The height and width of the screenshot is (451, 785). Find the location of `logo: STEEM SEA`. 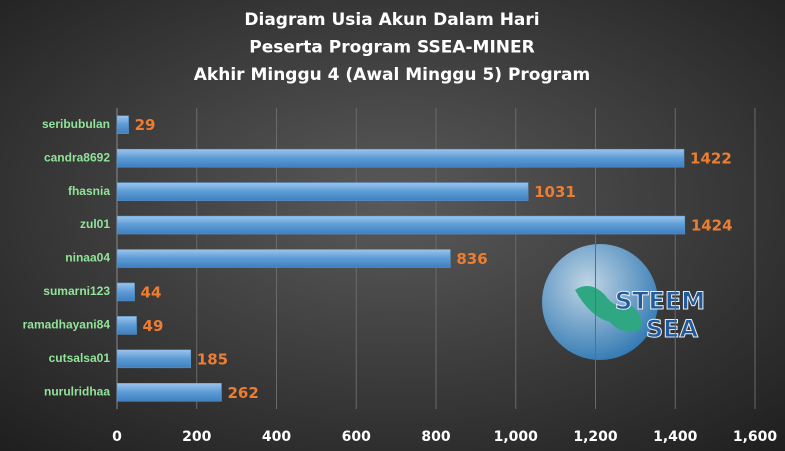

logo: STEEM SEA is located at coordinates (624, 302).